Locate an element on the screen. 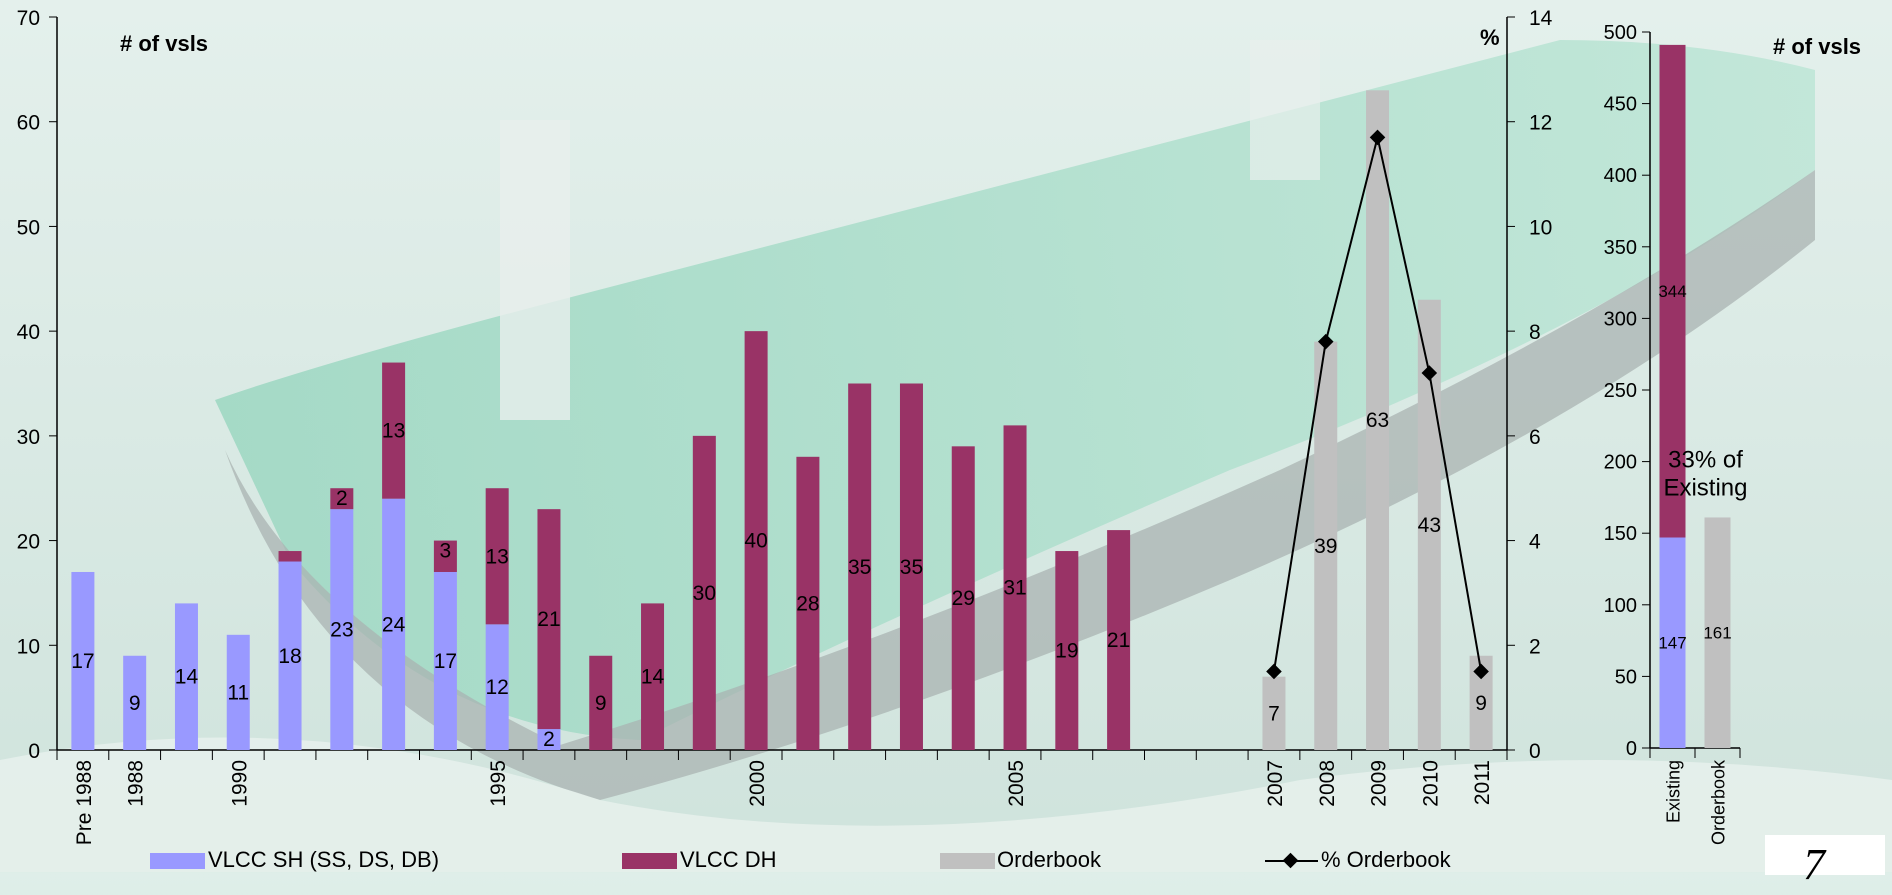 The width and height of the screenshot is (1892, 895). bar-value-label: 9 is located at coordinates (601, 703).